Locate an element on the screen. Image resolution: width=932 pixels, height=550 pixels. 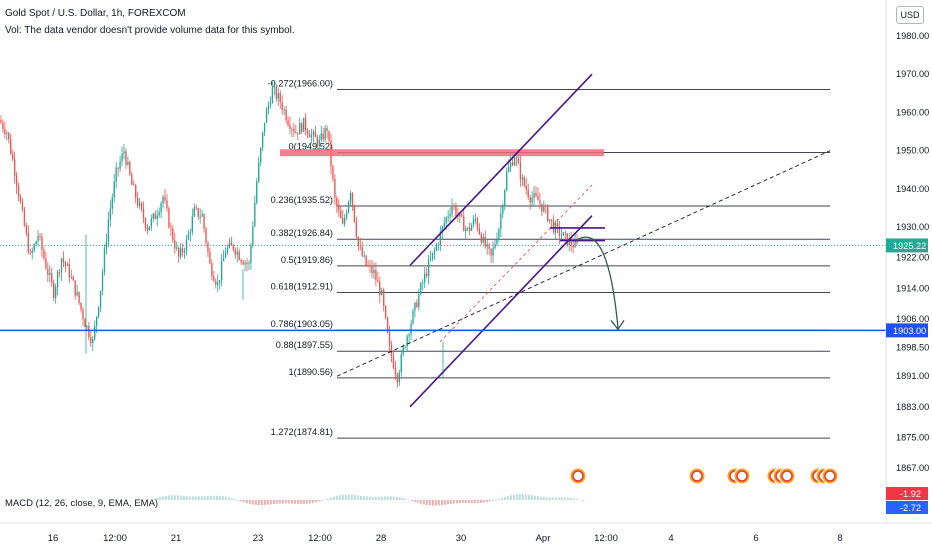
y-tick-label: 1980.00 is located at coordinates (912, 36).